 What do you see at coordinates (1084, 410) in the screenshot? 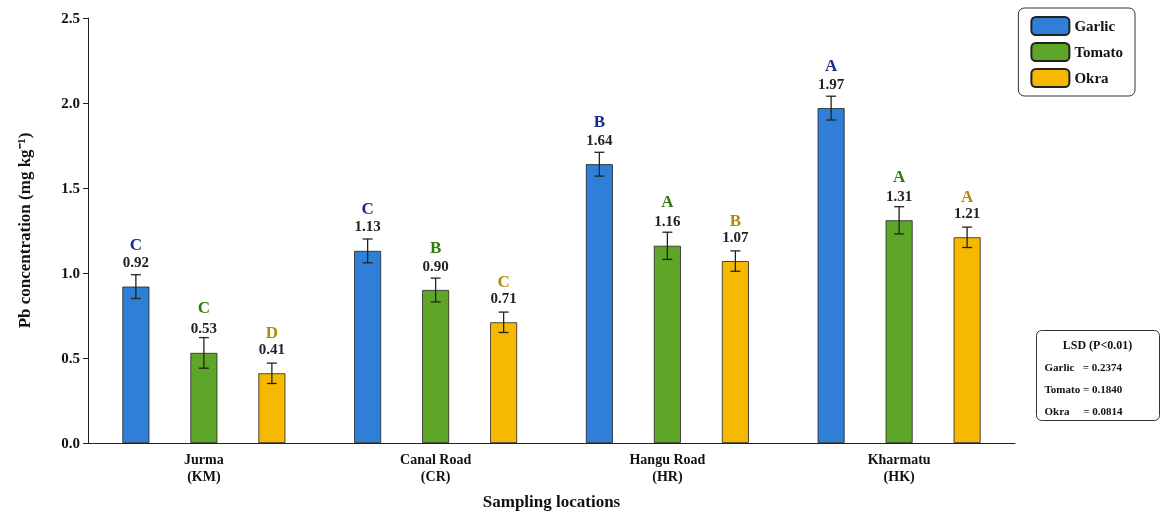
I see `text: Okra = 0.0814` at bounding box center [1084, 410].